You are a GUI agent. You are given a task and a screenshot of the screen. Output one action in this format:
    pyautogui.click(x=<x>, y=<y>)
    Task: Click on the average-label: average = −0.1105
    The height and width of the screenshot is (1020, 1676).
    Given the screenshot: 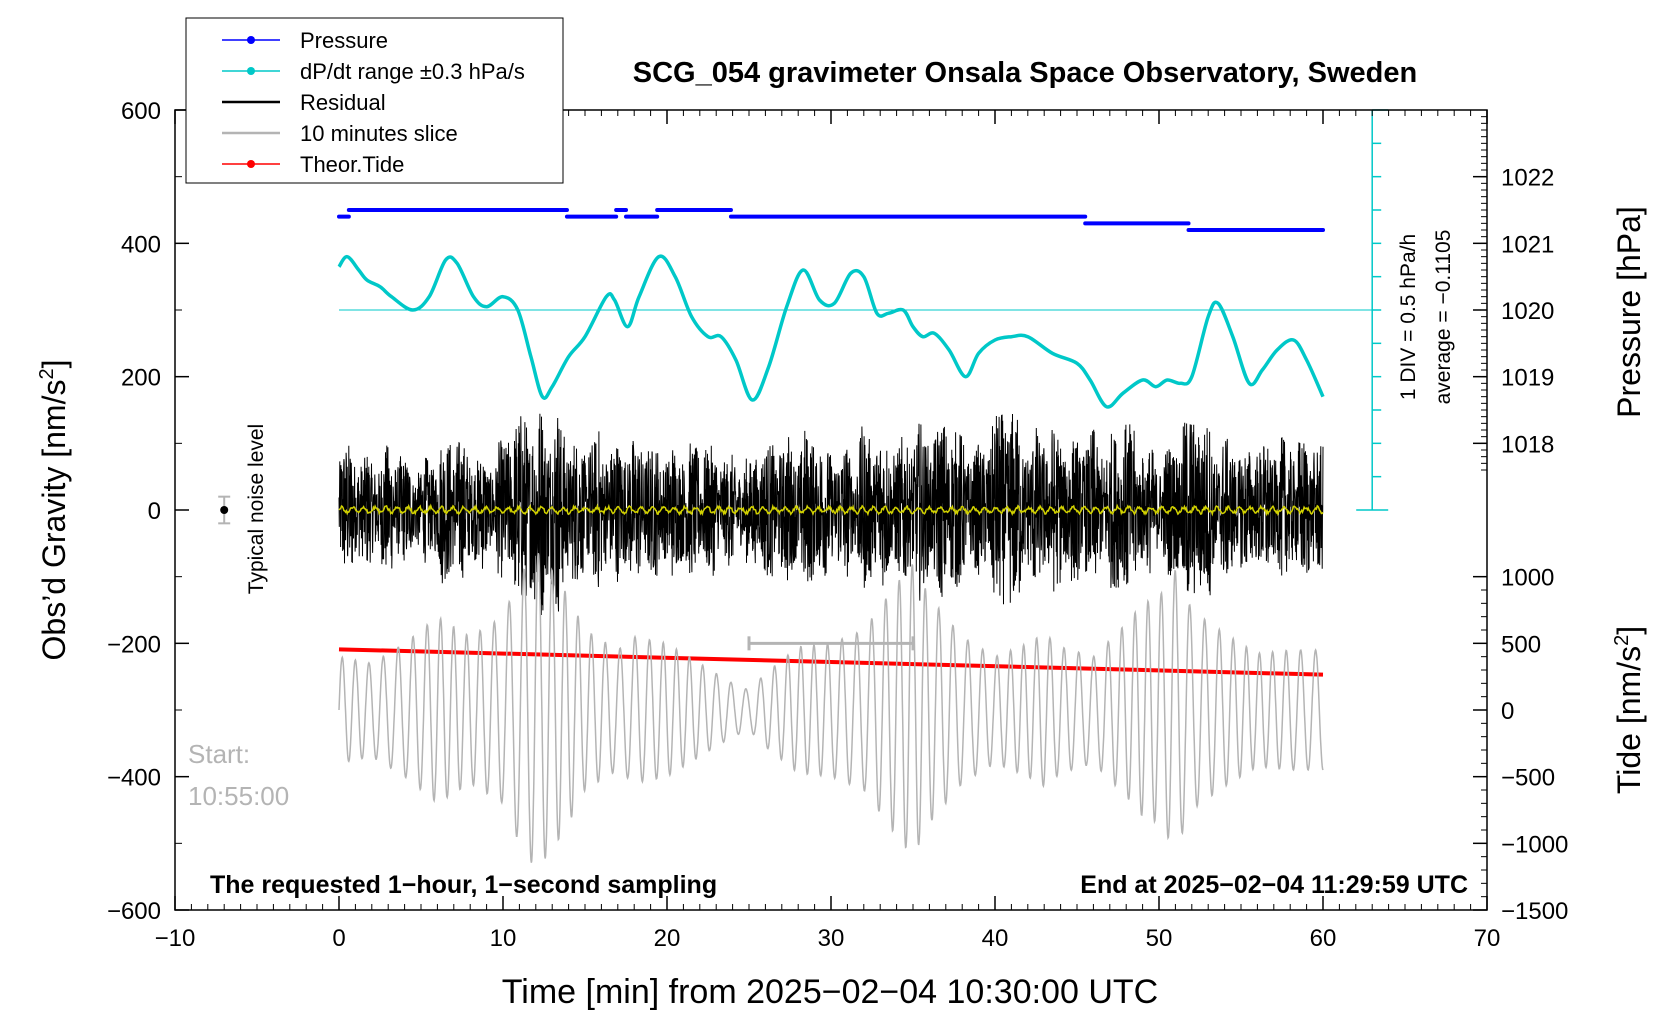 What is the action you would take?
    pyautogui.click(x=1443, y=317)
    